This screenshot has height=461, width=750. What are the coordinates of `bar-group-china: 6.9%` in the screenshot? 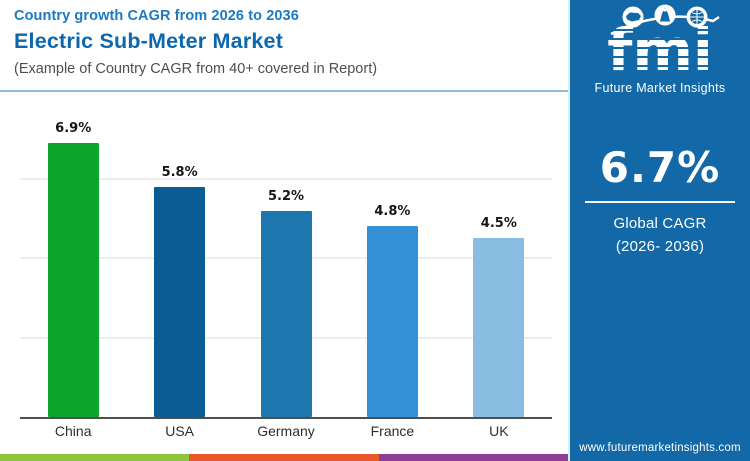 It's located at (73, 269).